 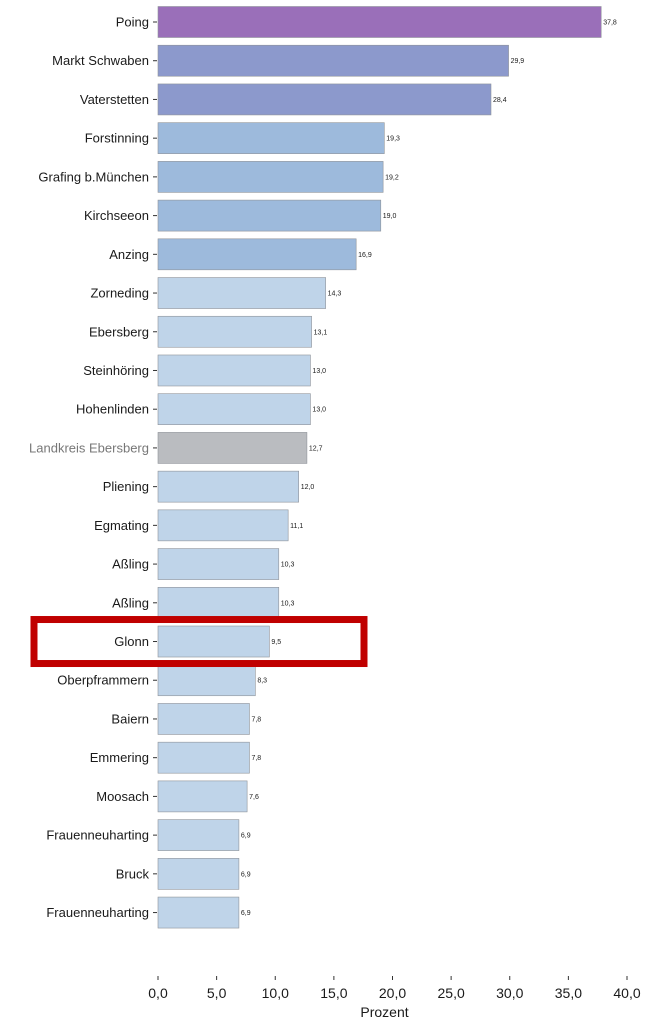 I want to click on bar-pliening, so click(x=228, y=486).